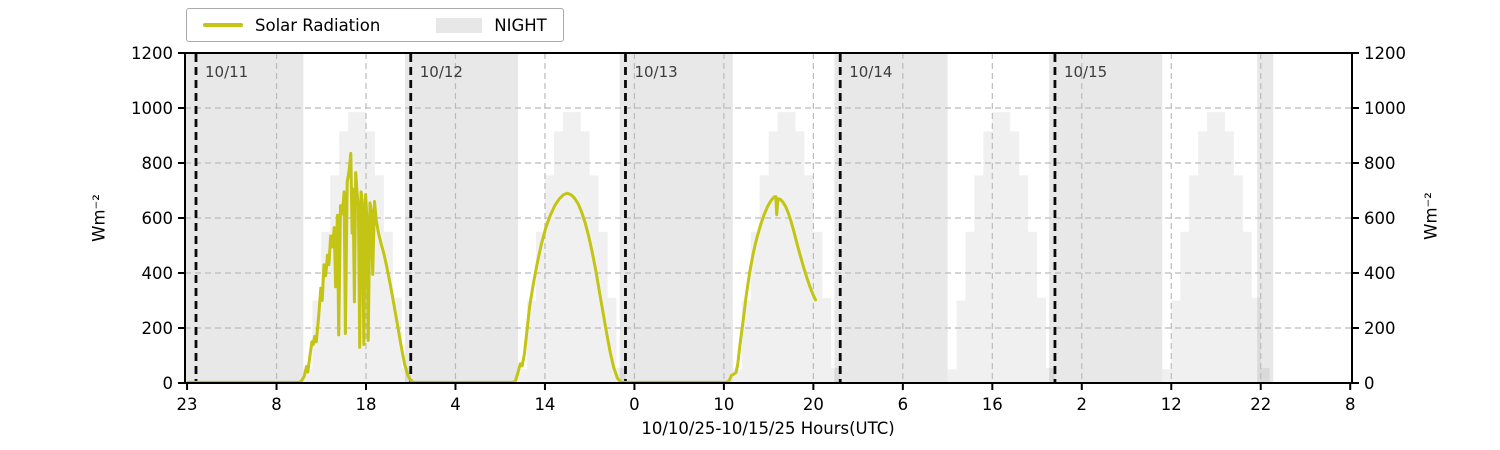 Image resolution: width=1500 pixels, height=450 pixels. What do you see at coordinates (366, 404) in the screenshot?
I see `x-tick-label: 18` at bounding box center [366, 404].